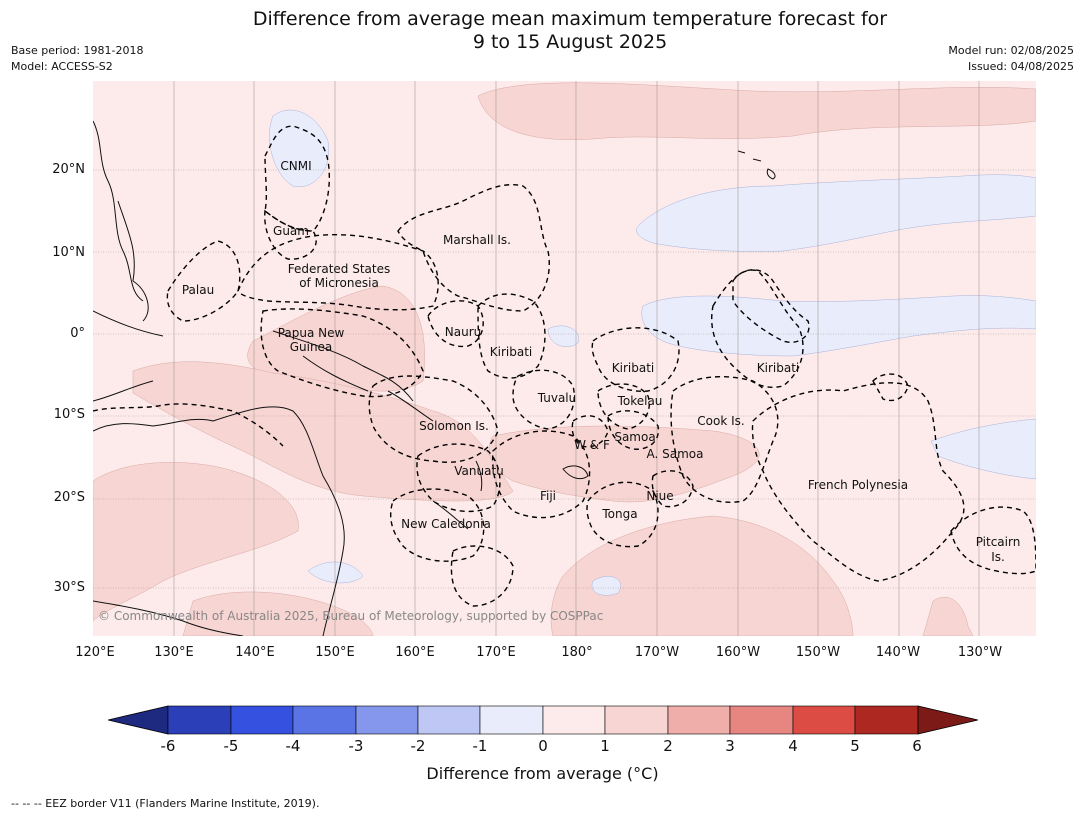 This screenshot has width=1085, height=816. What do you see at coordinates (68, 169) in the screenshot?
I see `lat-tick: 20°N` at bounding box center [68, 169].